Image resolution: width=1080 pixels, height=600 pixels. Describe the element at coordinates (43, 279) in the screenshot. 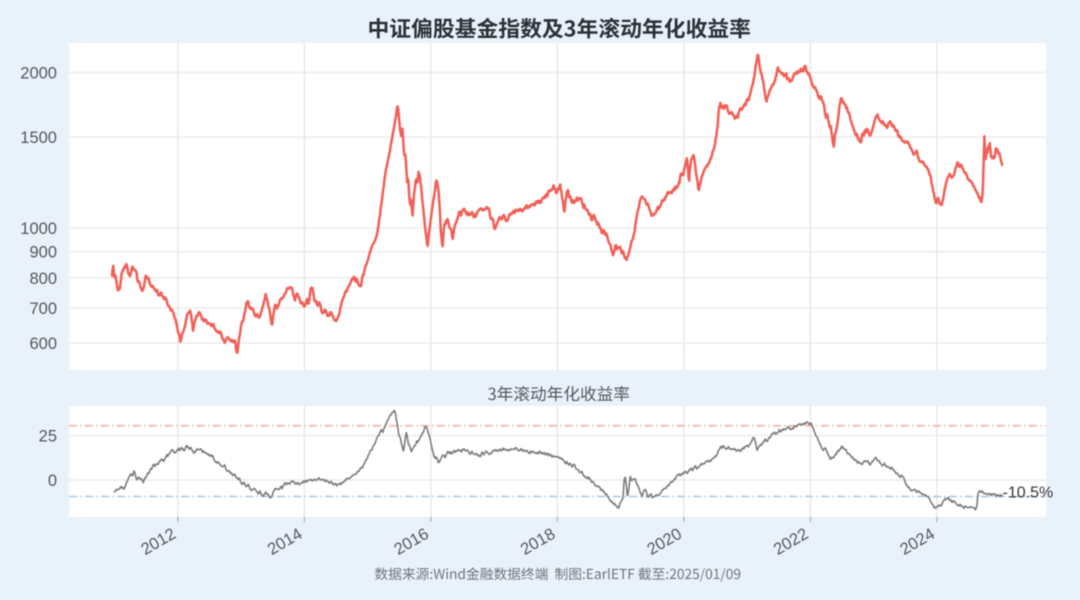

I see `svg-text: 800` at that location.